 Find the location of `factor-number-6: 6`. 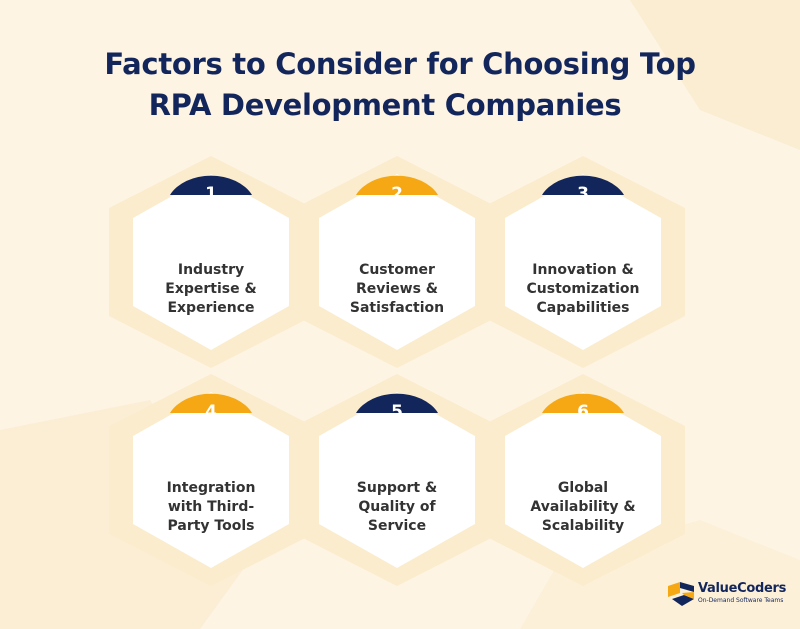

factor-number-6: 6 is located at coordinates (583, 412).